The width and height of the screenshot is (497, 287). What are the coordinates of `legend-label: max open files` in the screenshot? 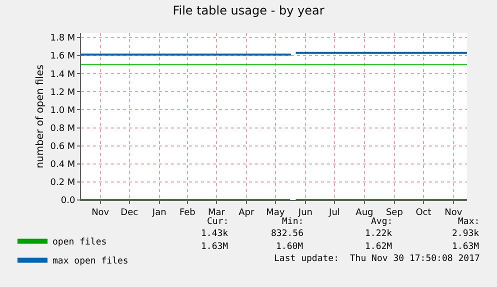 It's located at (90, 261).